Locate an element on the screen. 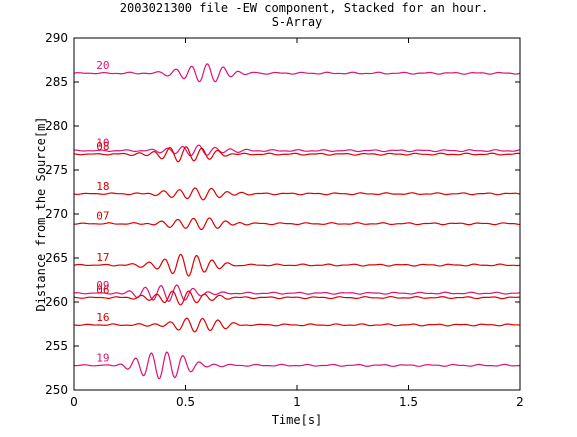 The image size is (577, 437). x-tick-label: 0 is located at coordinates (74, 402).